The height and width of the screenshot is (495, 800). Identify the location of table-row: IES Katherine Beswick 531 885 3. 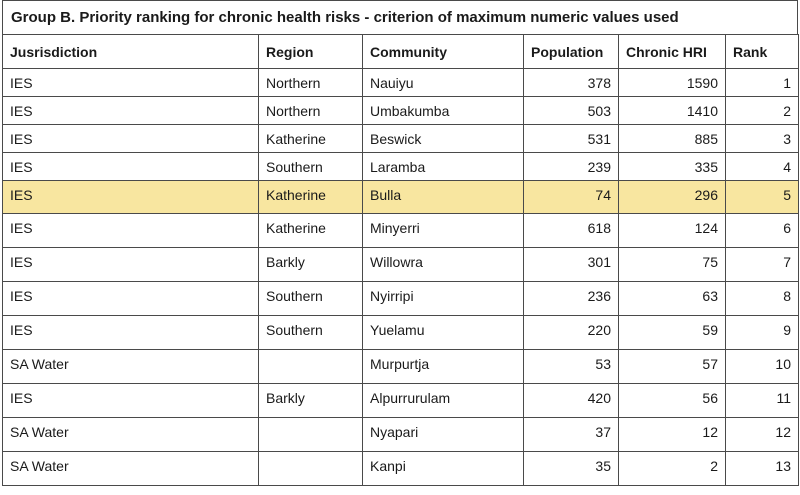
(400, 138).